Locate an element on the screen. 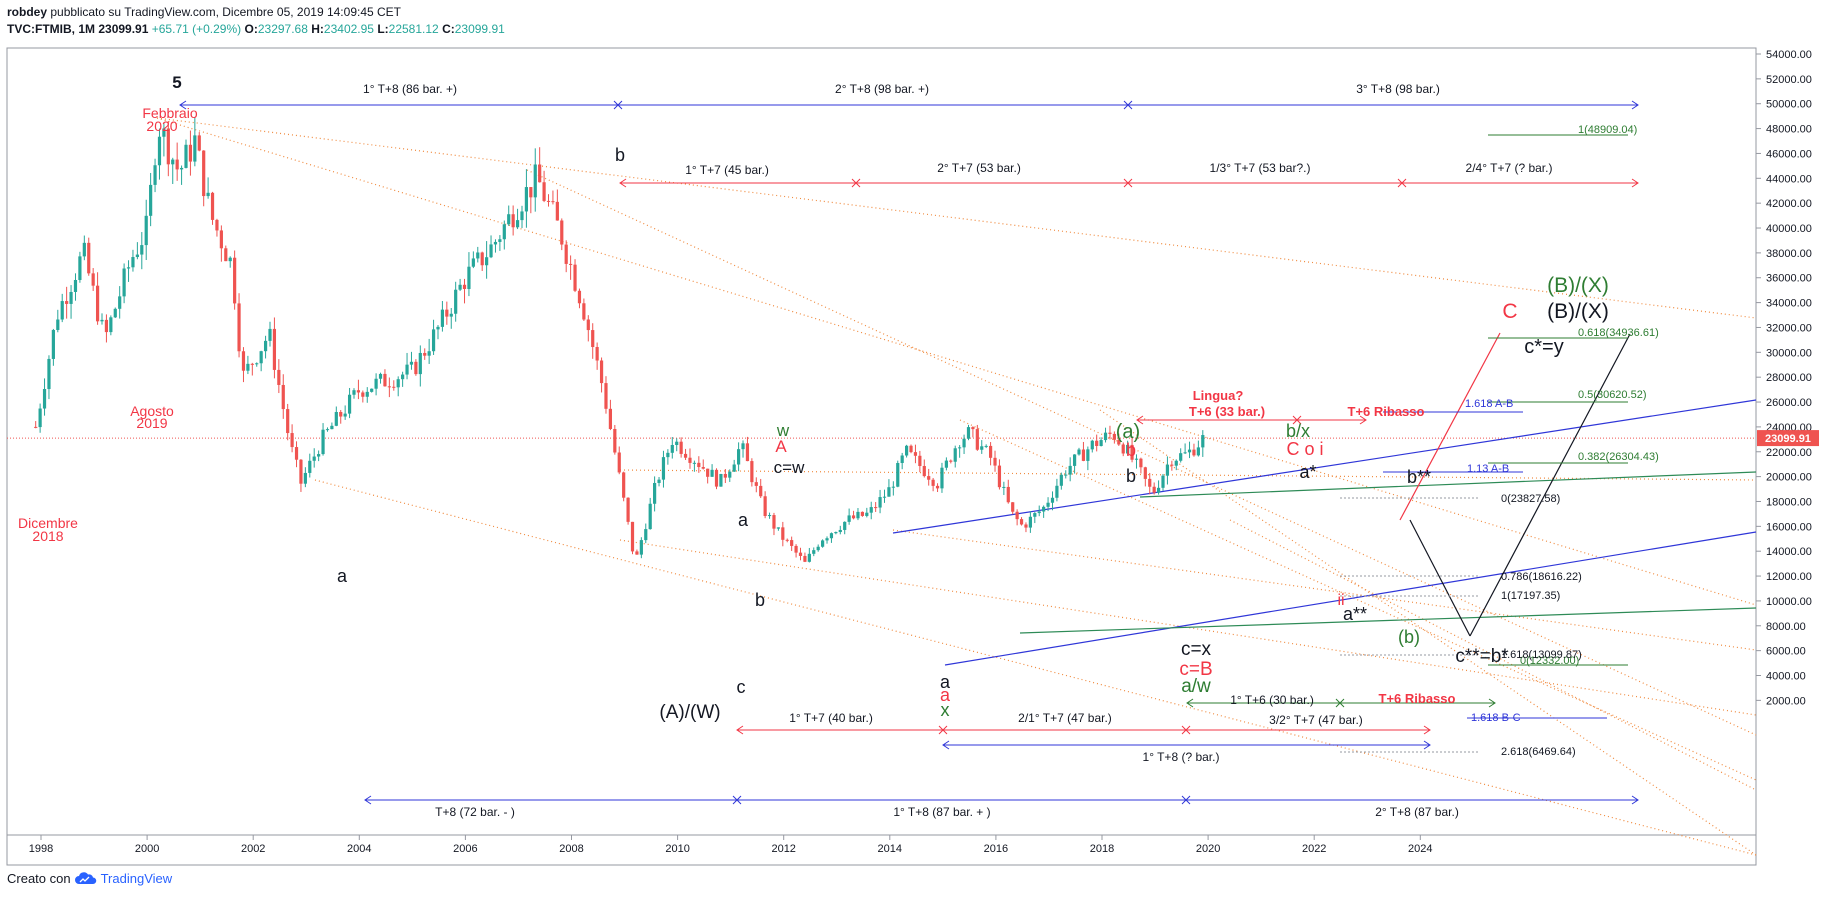  time-tick-label: 2014 is located at coordinates (890, 849).